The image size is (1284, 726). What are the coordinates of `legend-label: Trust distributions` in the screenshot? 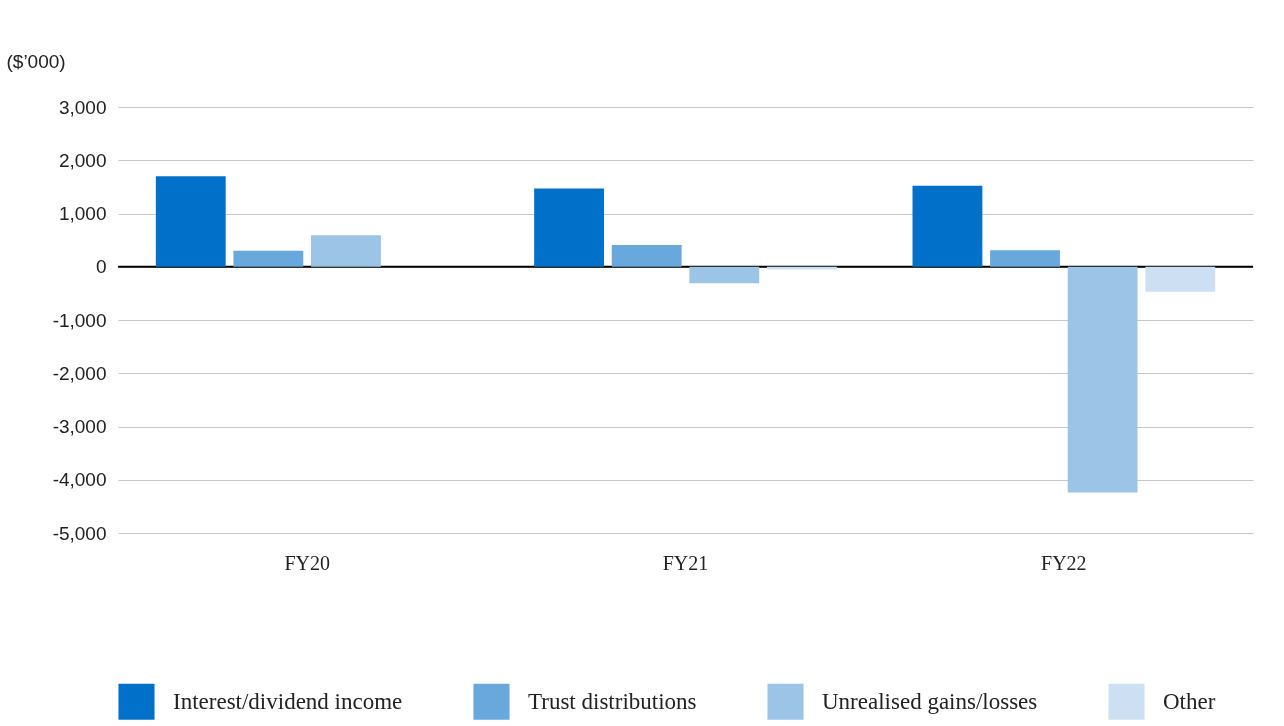 It's located at (612, 701).